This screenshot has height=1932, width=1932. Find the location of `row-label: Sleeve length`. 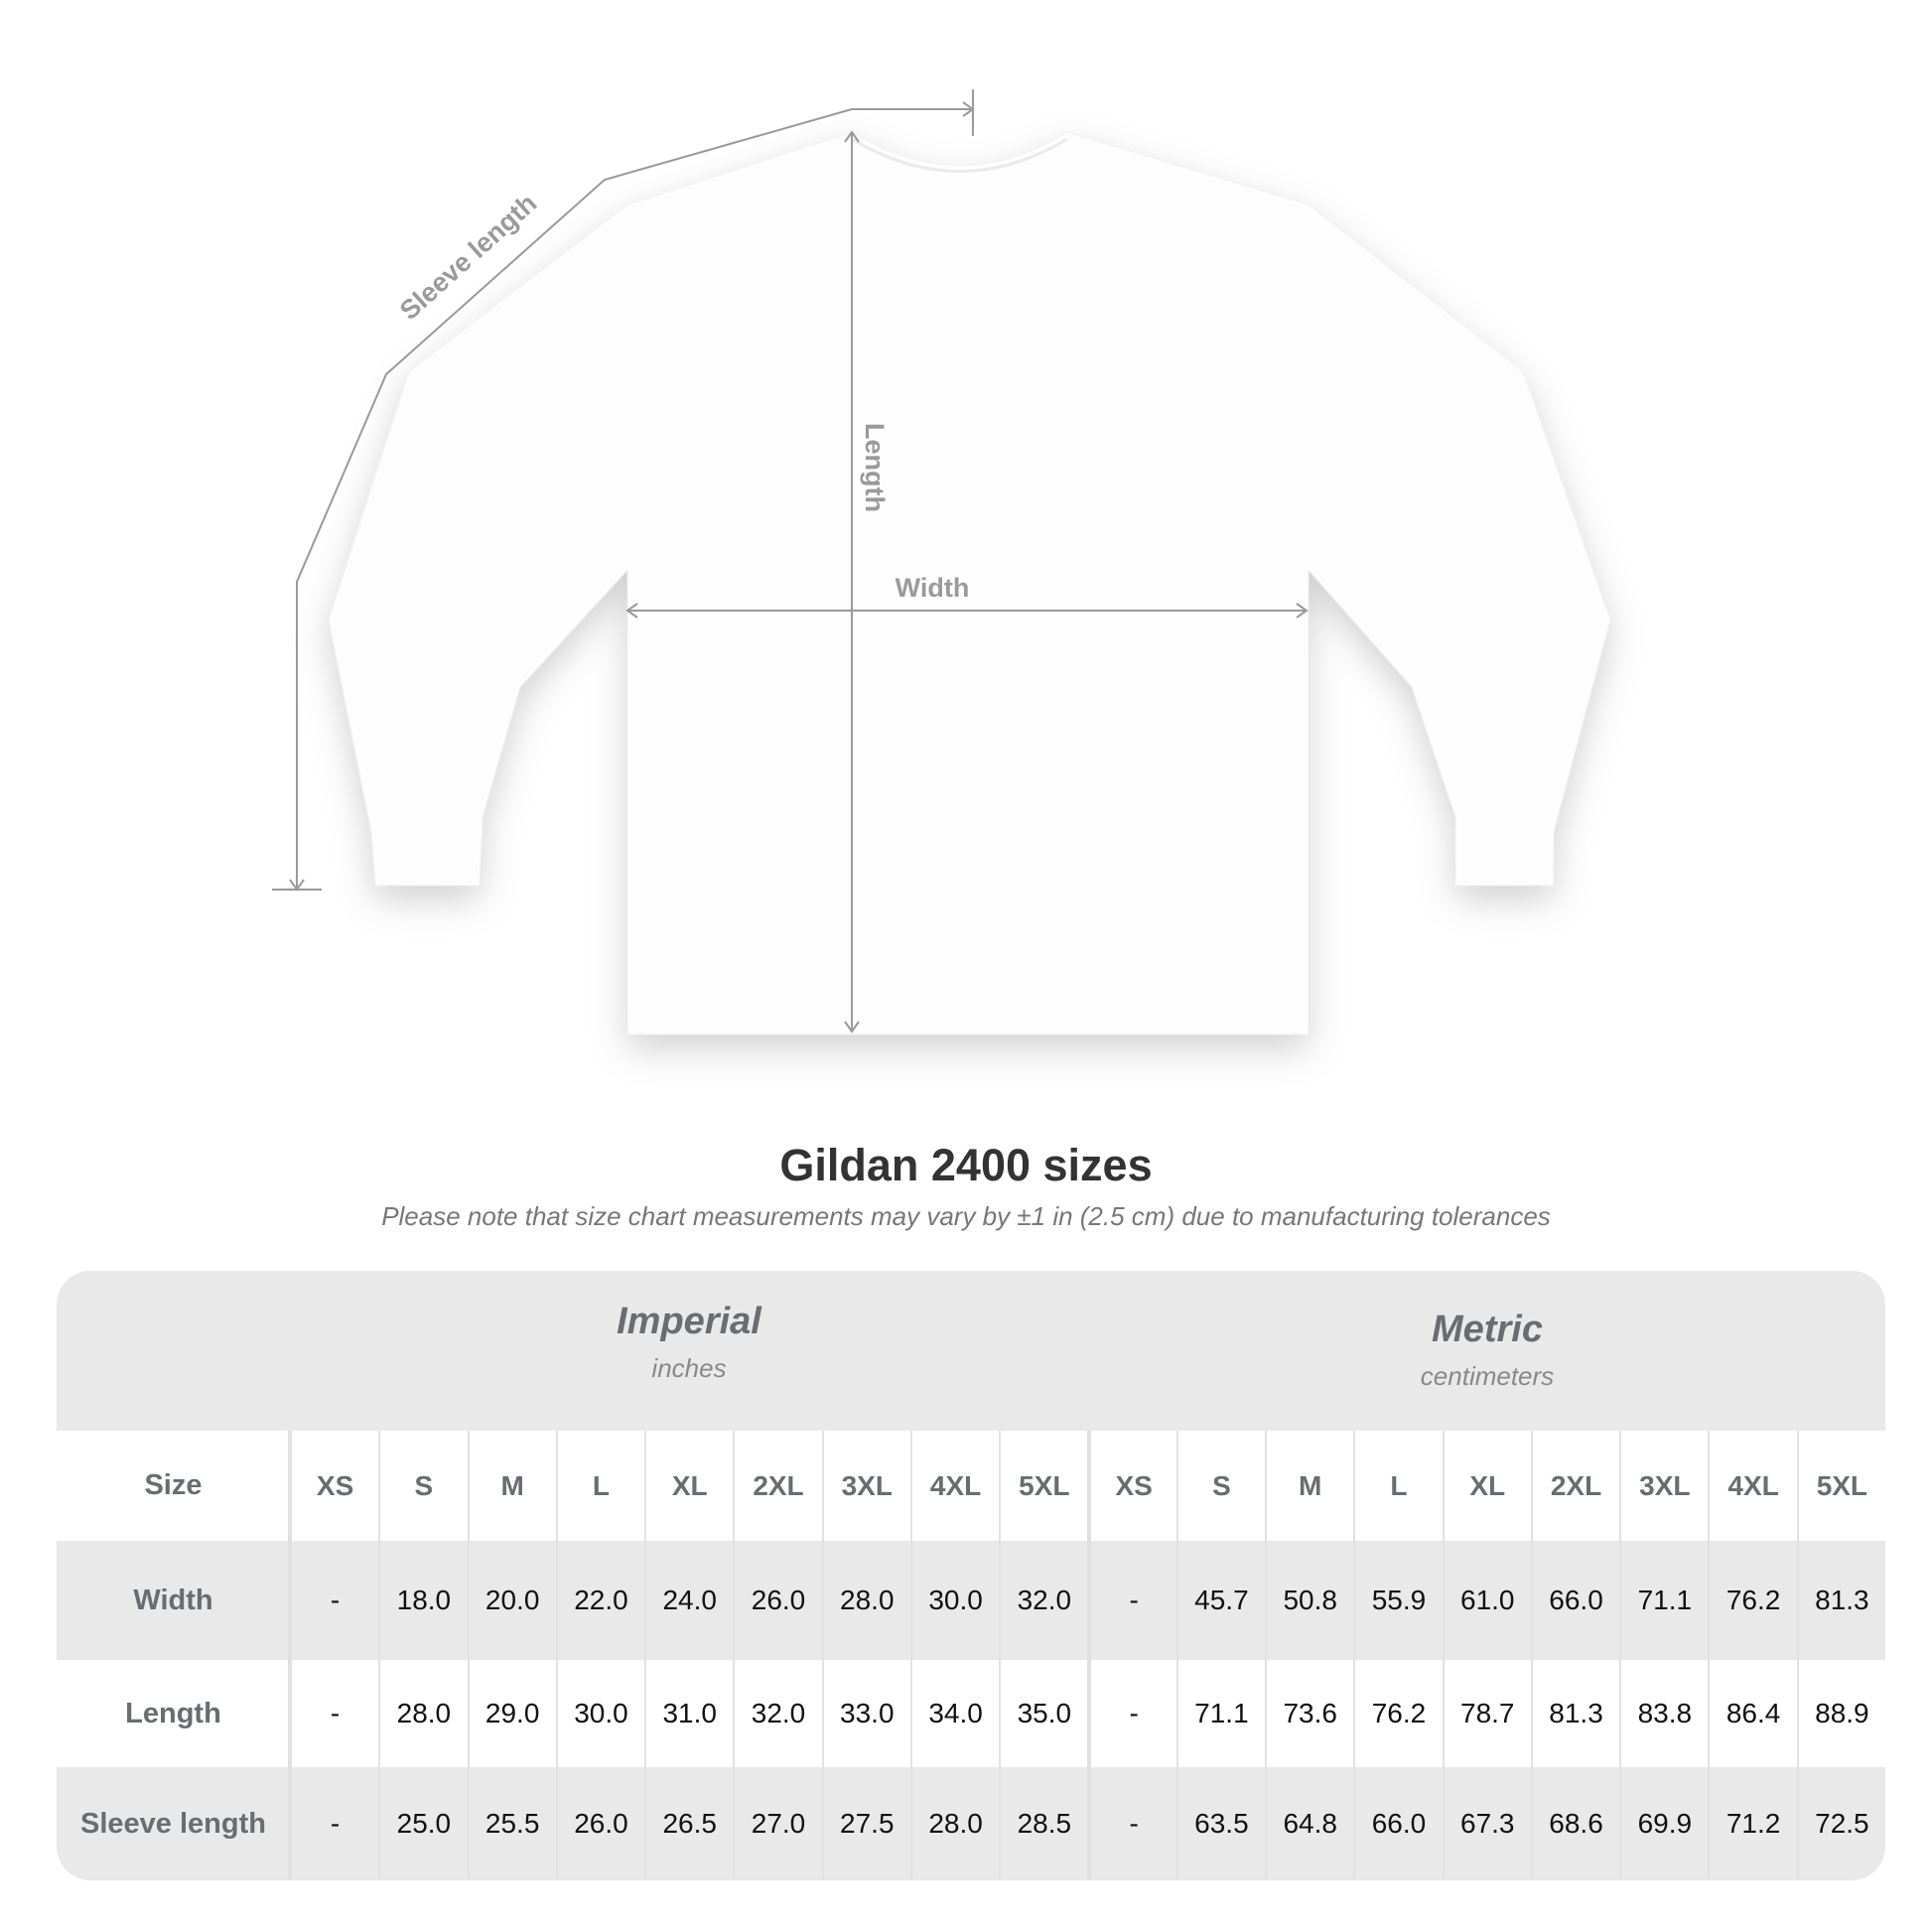

row-label: Sleeve length is located at coordinates (172, 1823).